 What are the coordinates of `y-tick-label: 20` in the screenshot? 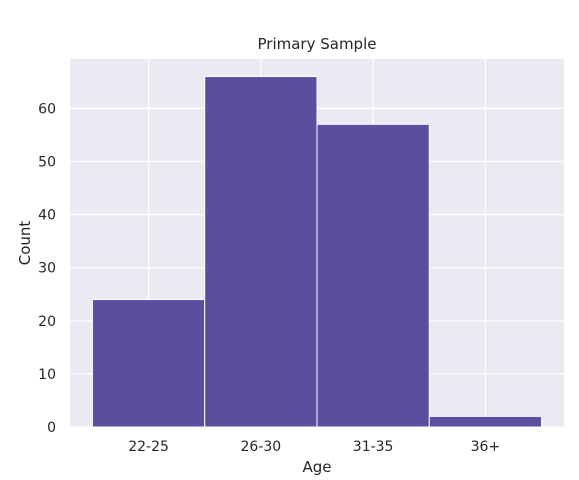 It's located at (47, 322).